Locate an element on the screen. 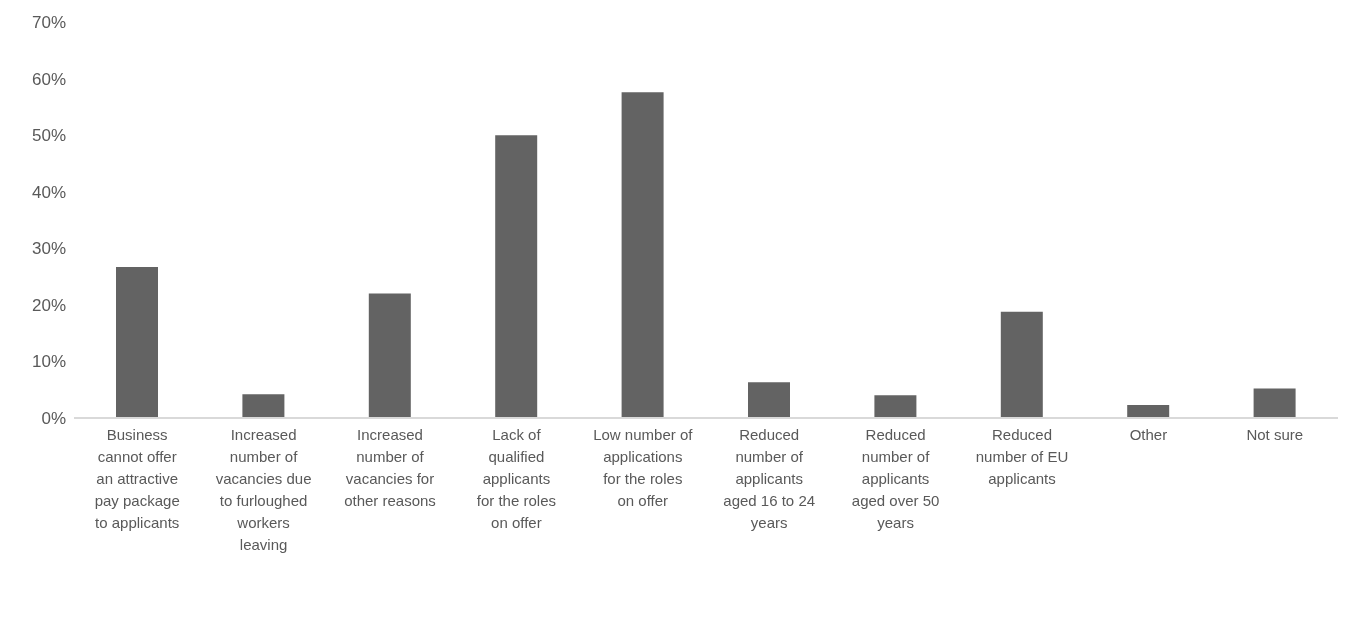 The width and height of the screenshot is (1357, 626). y-tick-label: 20% is located at coordinates (48, 305).